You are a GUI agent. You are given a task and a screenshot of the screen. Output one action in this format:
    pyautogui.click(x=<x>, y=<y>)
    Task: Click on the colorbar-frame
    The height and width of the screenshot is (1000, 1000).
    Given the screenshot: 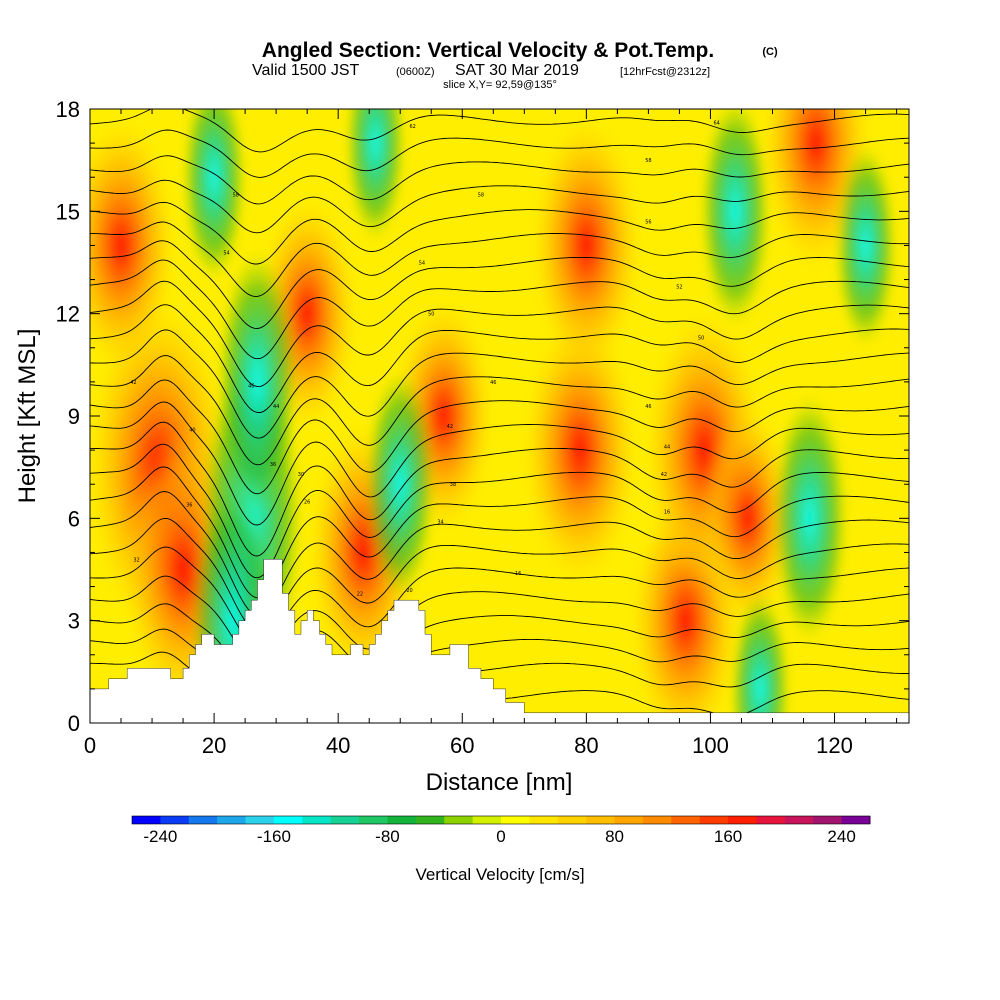 What is the action you would take?
    pyautogui.click(x=501, y=820)
    